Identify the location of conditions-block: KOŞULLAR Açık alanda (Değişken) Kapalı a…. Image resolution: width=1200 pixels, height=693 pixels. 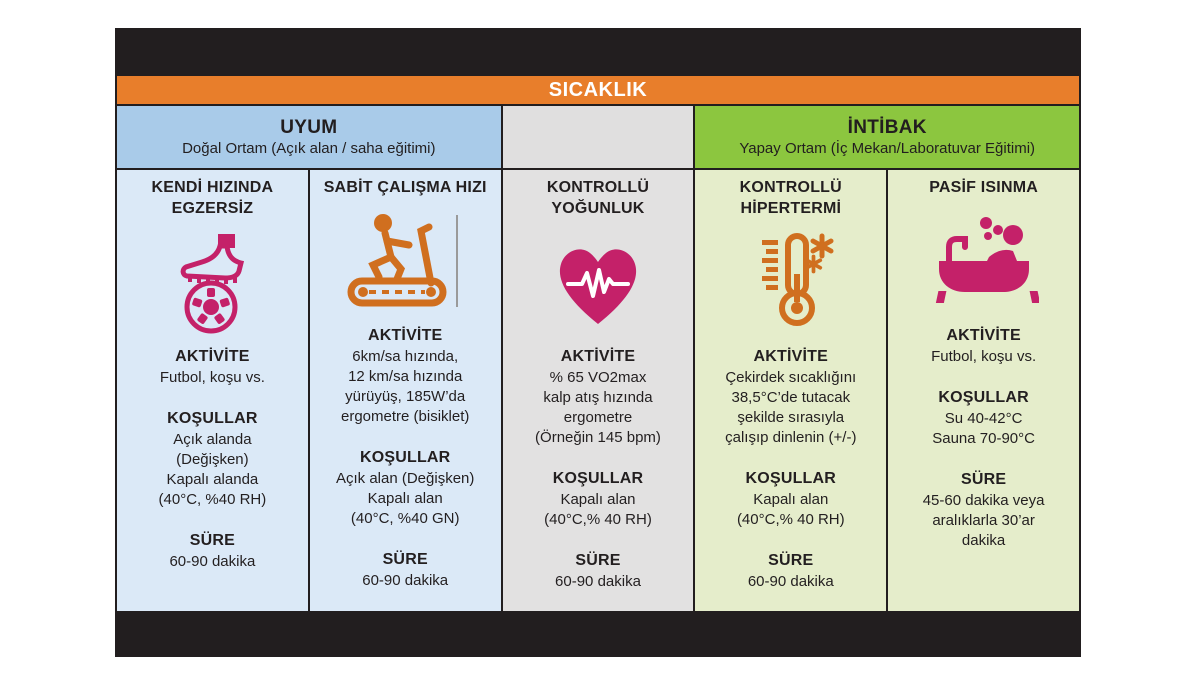
(212, 460).